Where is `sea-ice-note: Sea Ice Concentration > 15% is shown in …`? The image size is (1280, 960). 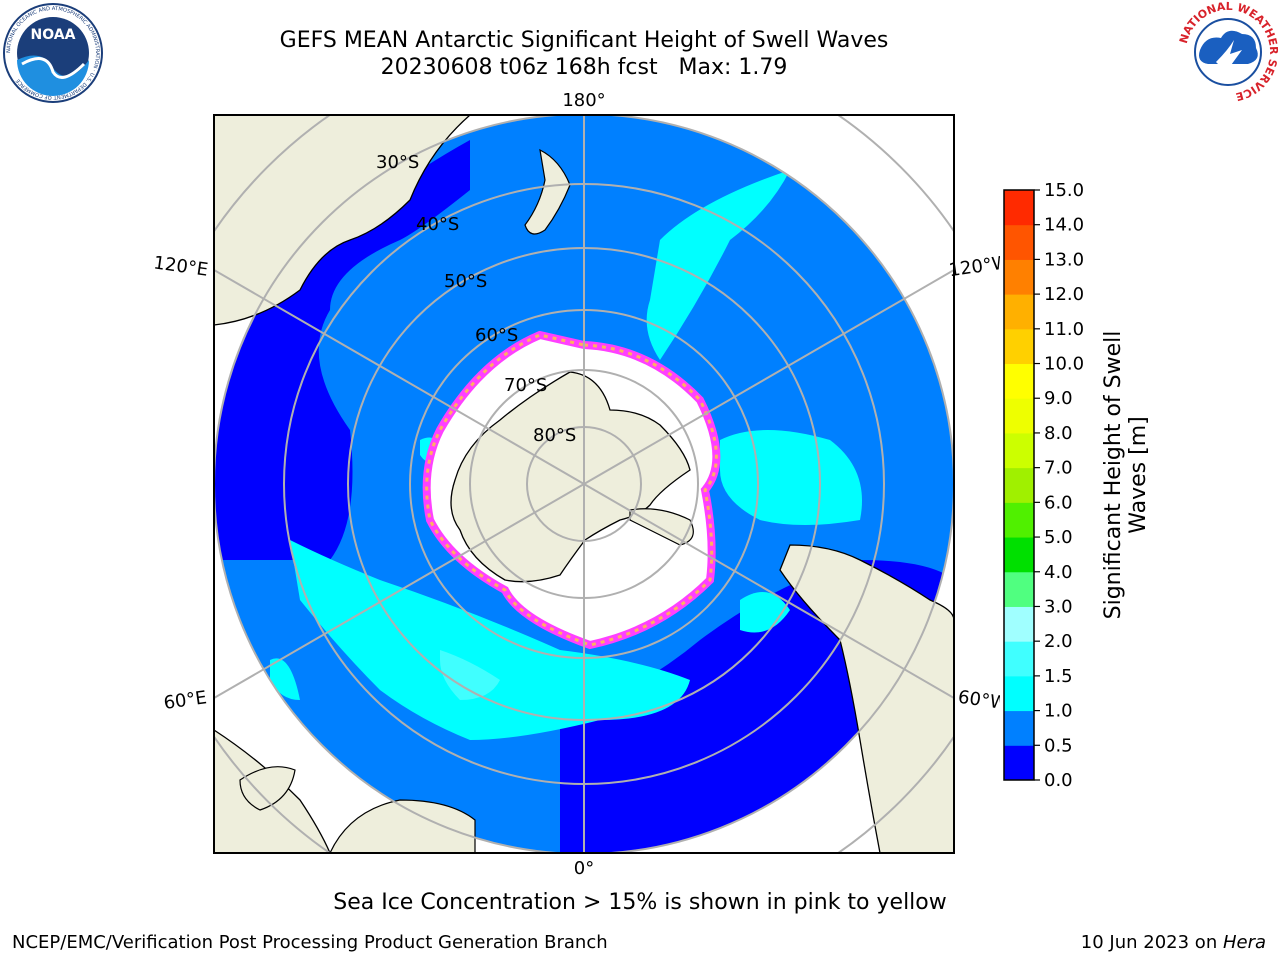
sea-ice-note: Sea Ice Concentration > 15% is shown in … is located at coordinates (640, 902).